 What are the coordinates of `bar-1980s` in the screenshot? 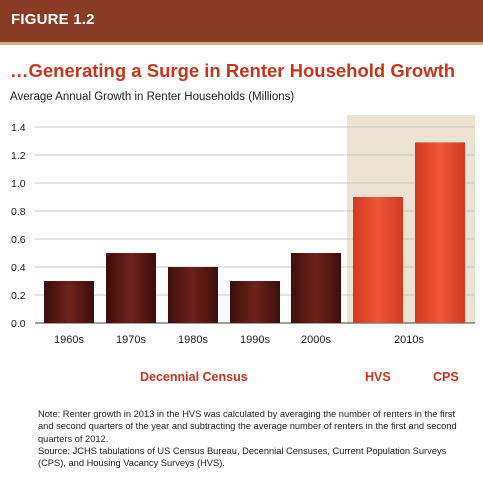 It's located at (193, 295).